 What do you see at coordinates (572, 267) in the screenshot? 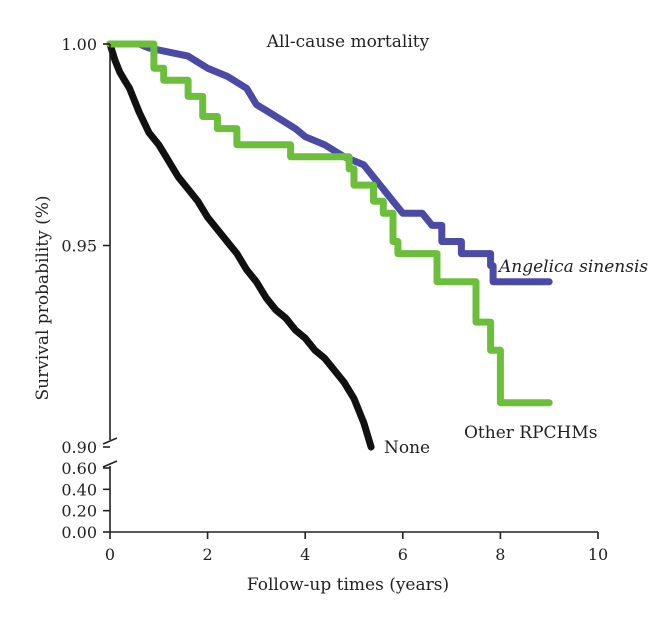
I see `series-label: Angelica sinensis` at bounding box center [572, 267].